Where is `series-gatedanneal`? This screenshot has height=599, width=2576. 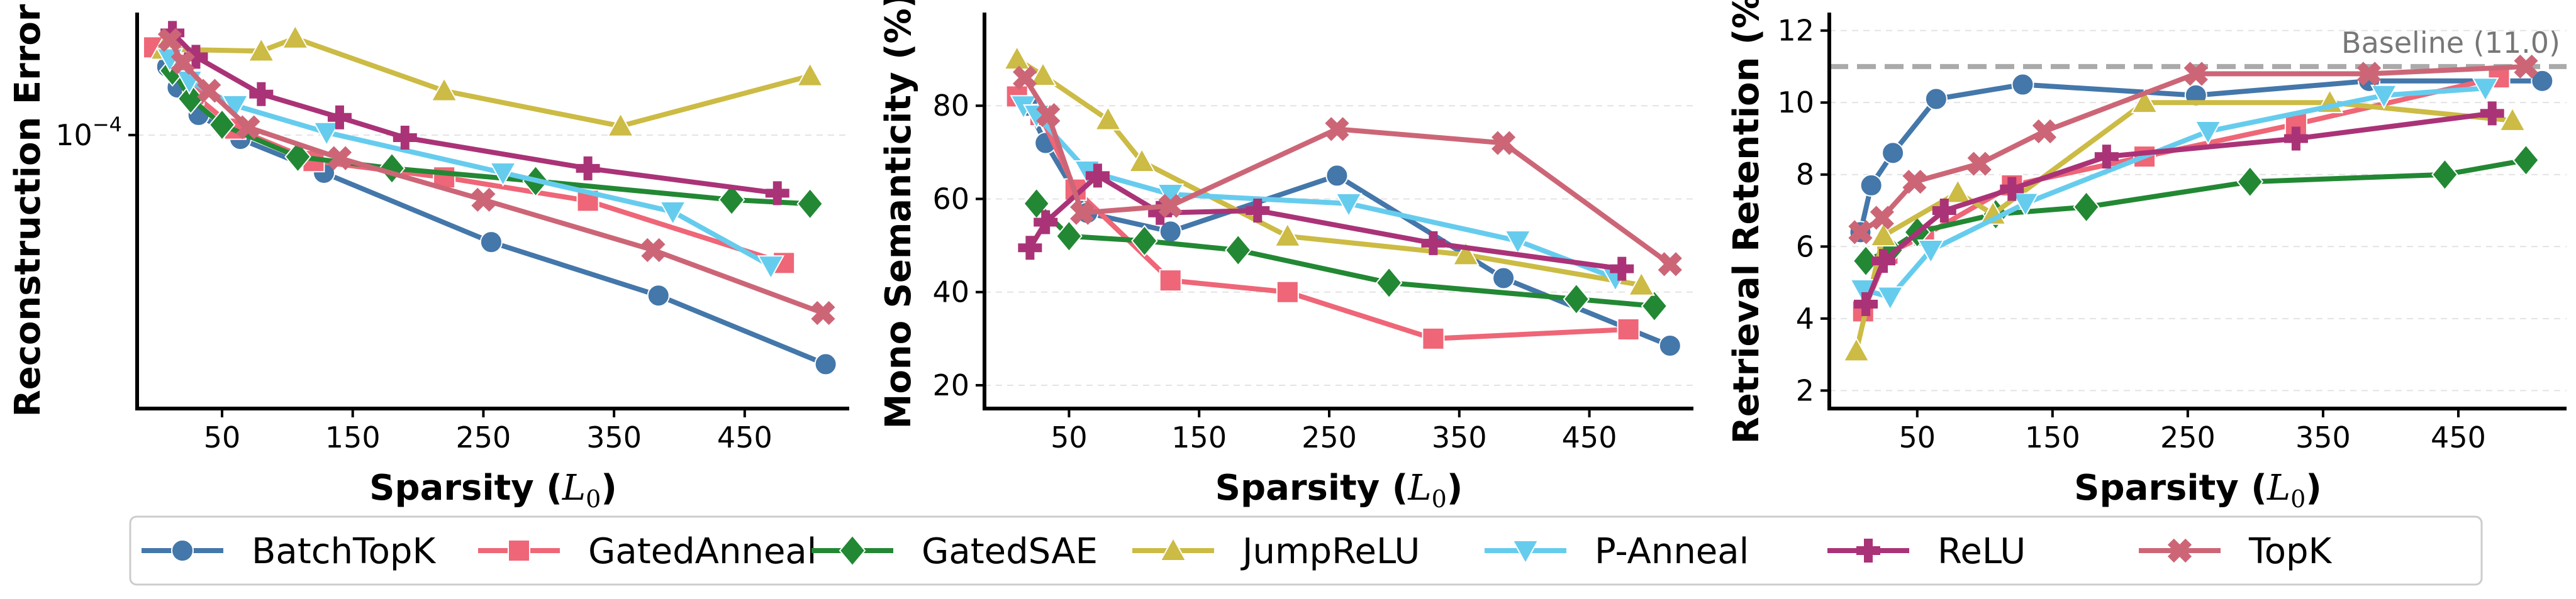
series-gatedanneal is located at coordinates (469, 155).